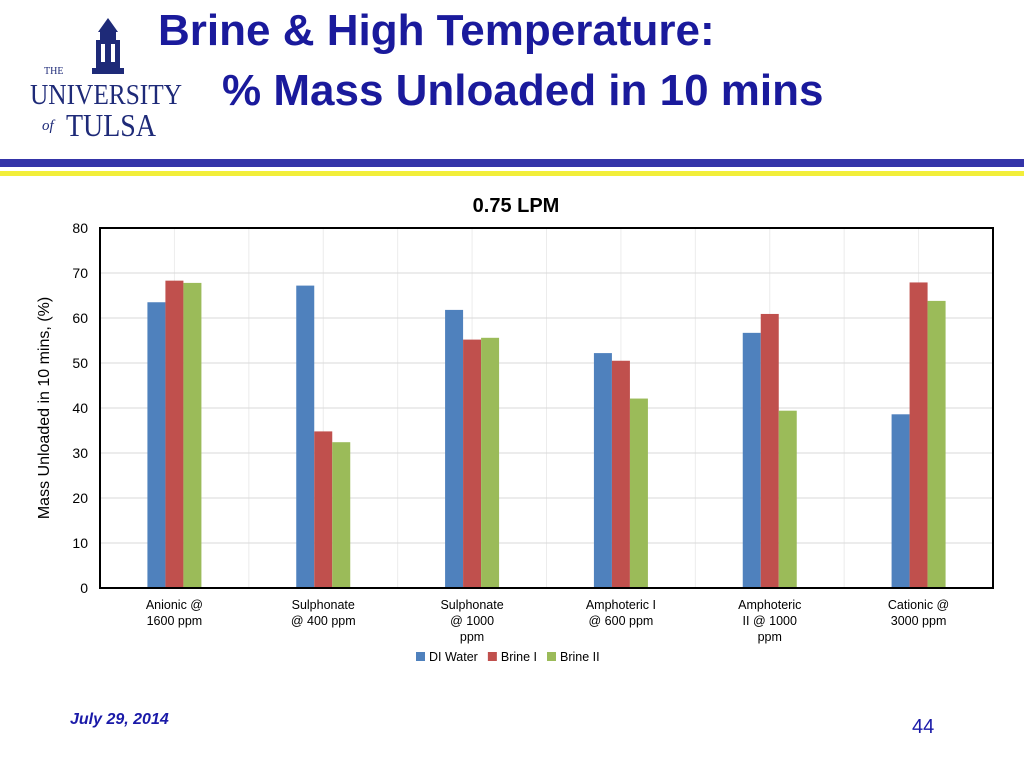  What do you see at coordinates (106, 95) in the screenshot?
I see `logo-university: UNIVERSITY` at bounding box center [106, 95].